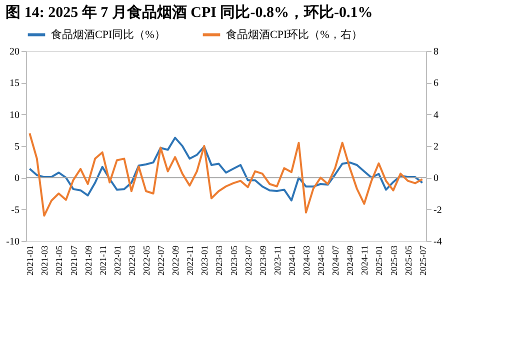 The width and height of the screenshot is (515, 347). Describe the element at coordinates (263, 260) in the screenshot. I see `x-tick-label: 2023-09` at that location.